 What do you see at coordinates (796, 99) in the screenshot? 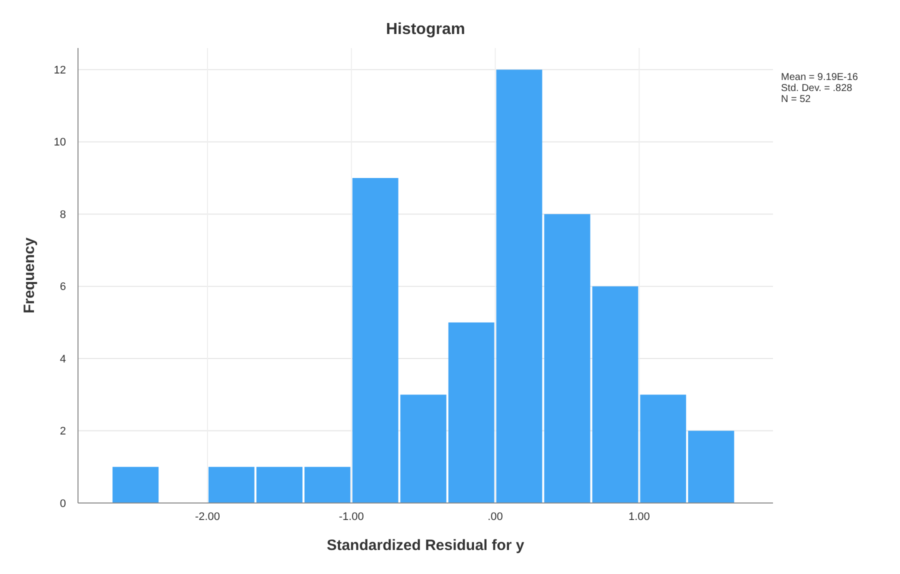
I see `text: N = 52` at bounding box center [796, 99].